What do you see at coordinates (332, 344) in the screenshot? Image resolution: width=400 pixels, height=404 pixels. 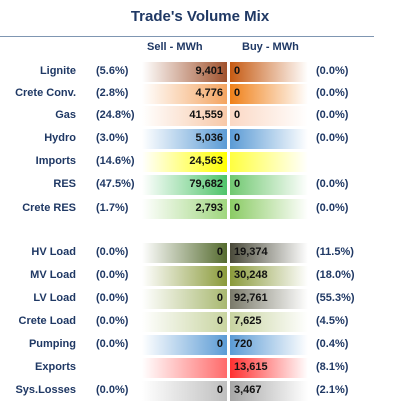 I see `buy-percent: (0.4%)` at bounding box center [332, 344].